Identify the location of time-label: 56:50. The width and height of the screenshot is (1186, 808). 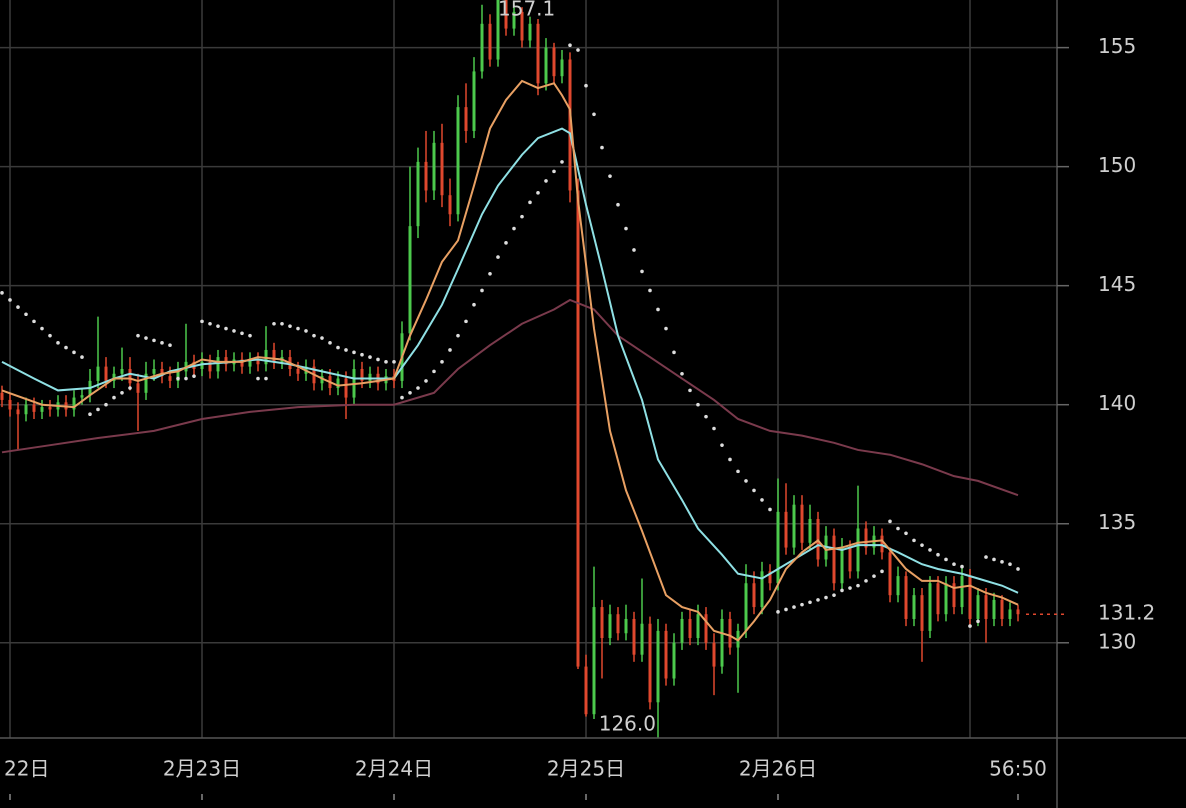
(1018, 769).